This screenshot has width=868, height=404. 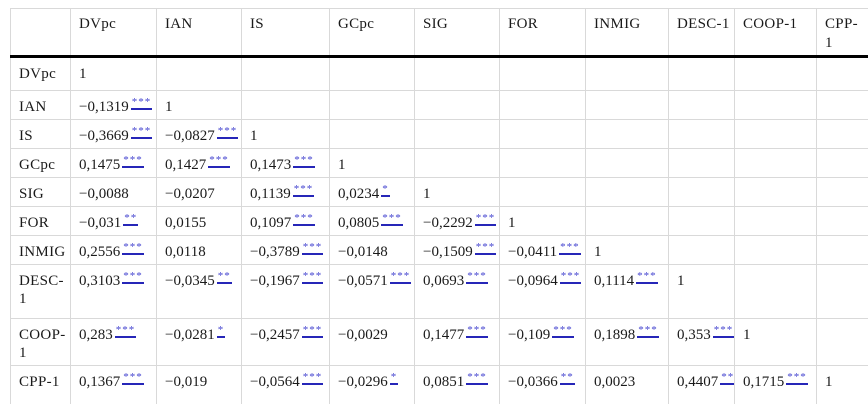 I want to click on col-header-sig: SIG, so click(x=457, y=33).